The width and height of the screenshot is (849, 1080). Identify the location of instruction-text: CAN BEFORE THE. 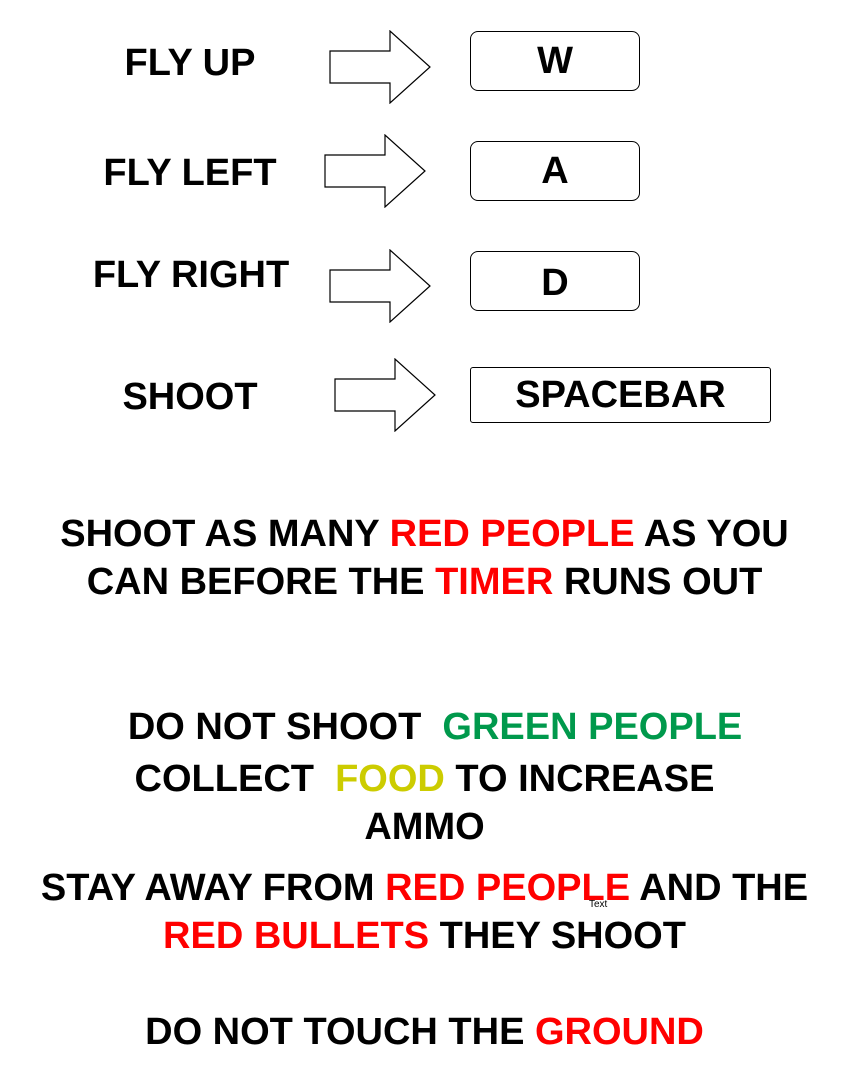
(261, 582).